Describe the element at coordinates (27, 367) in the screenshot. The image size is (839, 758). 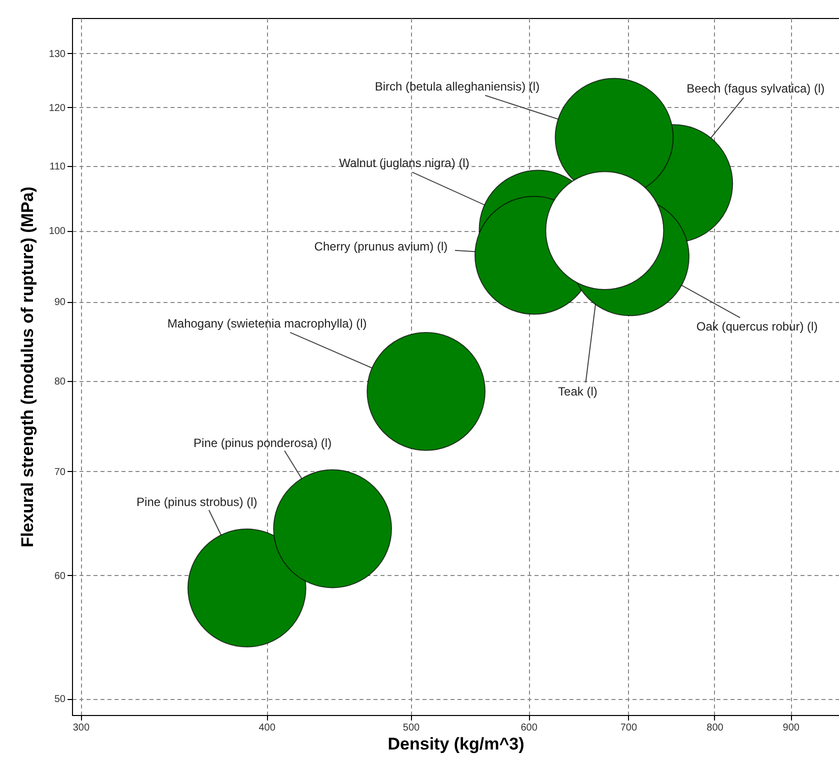
I see `y-axis-title: Flexural strength (modulus of rupture) (MPa)` at that location.